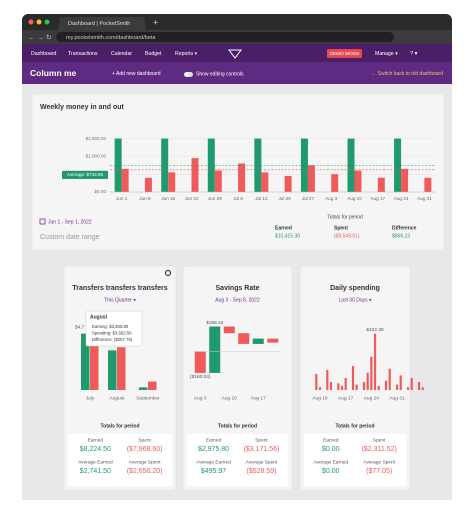 The height and width of the screenshot is (530, 474). I want to click on totals-value: $2,741.50, so click(95, 471).